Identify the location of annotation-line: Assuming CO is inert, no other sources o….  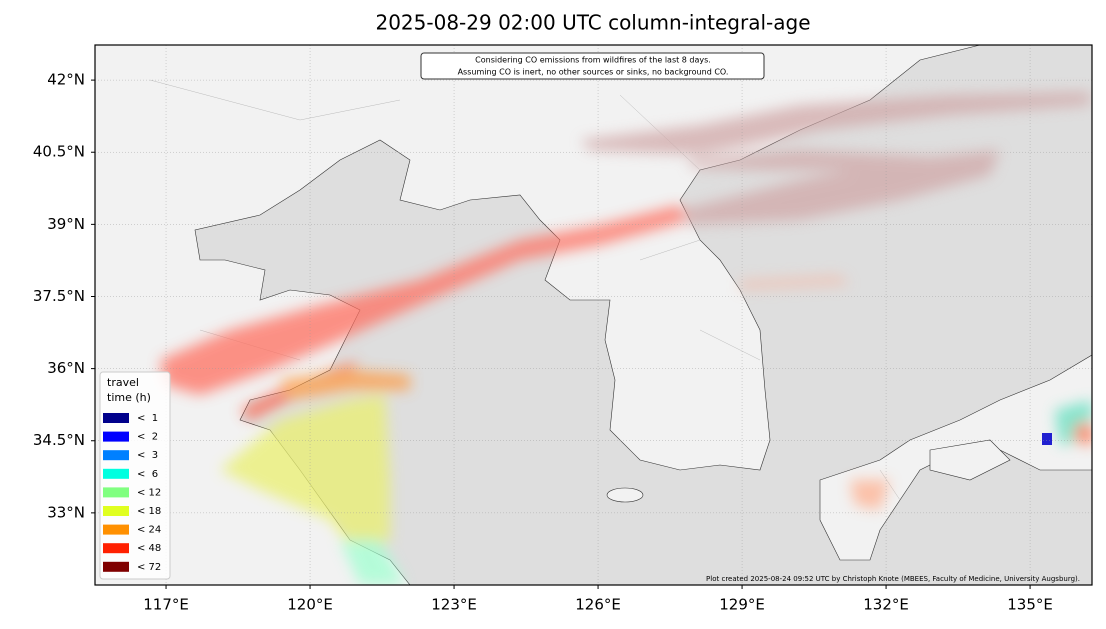
(593, 72).